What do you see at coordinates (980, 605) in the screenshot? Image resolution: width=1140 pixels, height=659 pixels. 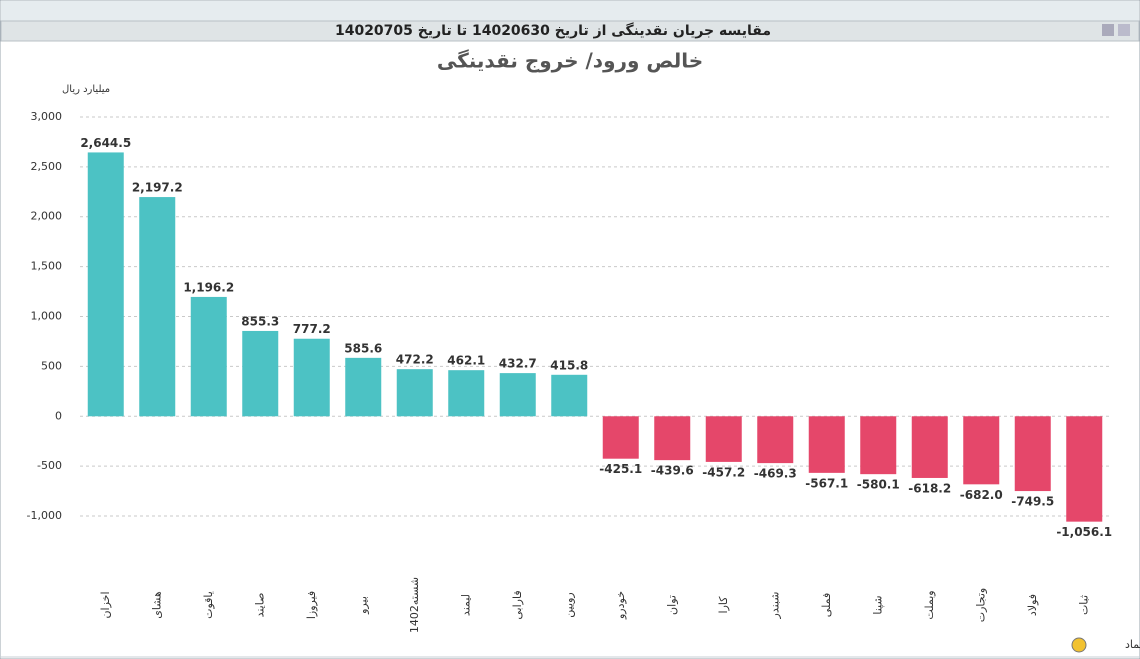 I see `x-tick-label: وتجارت` at bounding box center [980, 605].